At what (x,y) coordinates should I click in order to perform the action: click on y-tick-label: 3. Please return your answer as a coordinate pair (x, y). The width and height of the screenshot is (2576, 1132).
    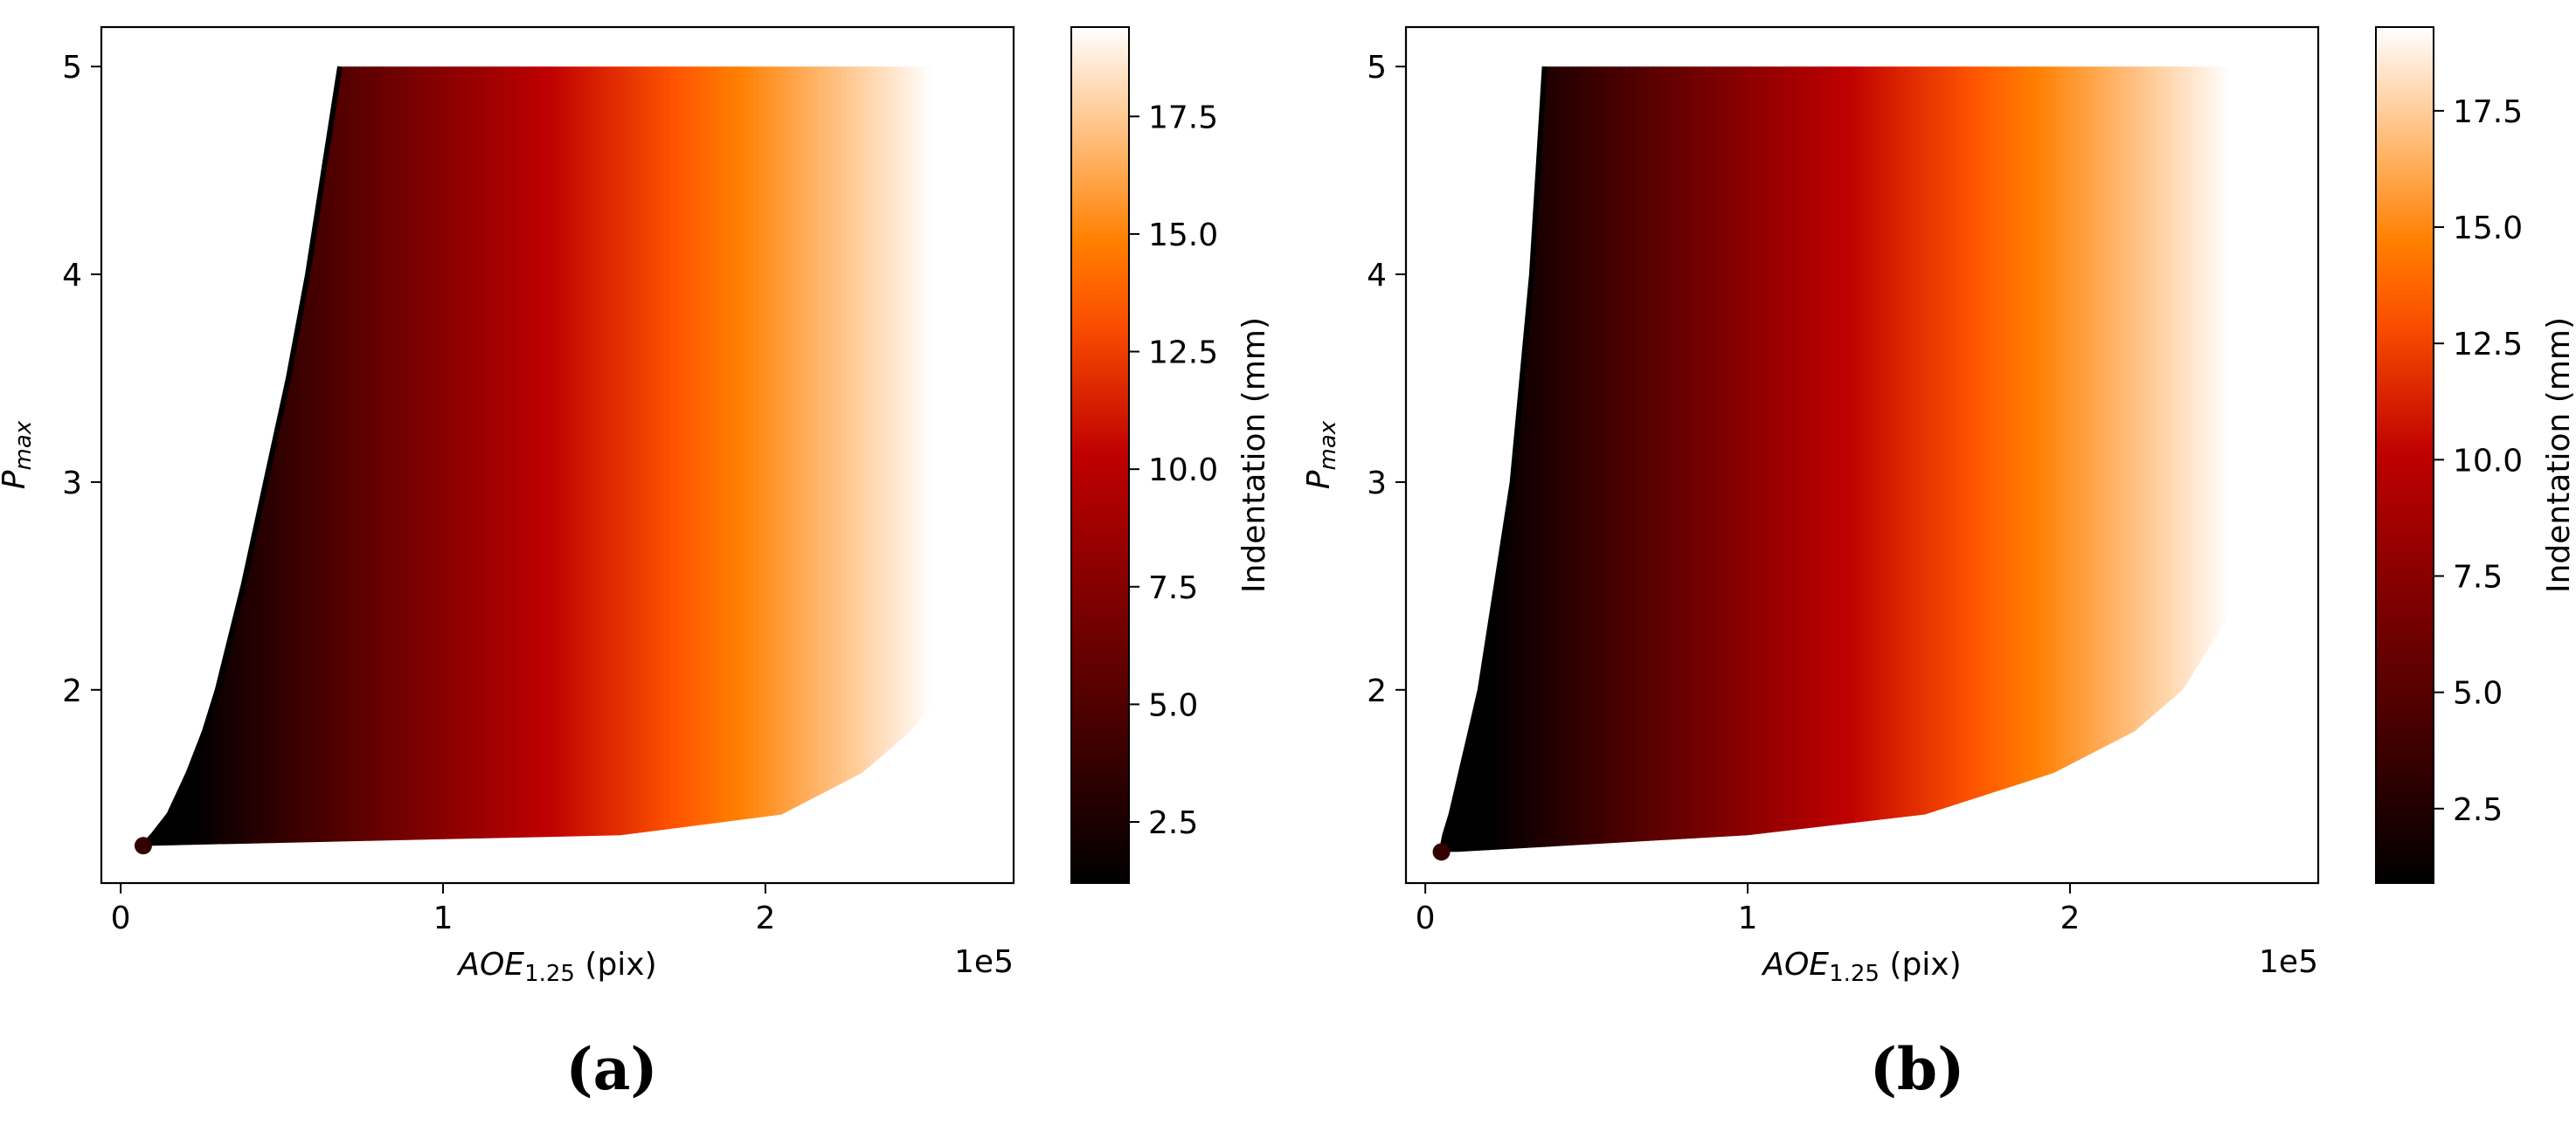
    Looking at the image, I should click on (1377, 483).